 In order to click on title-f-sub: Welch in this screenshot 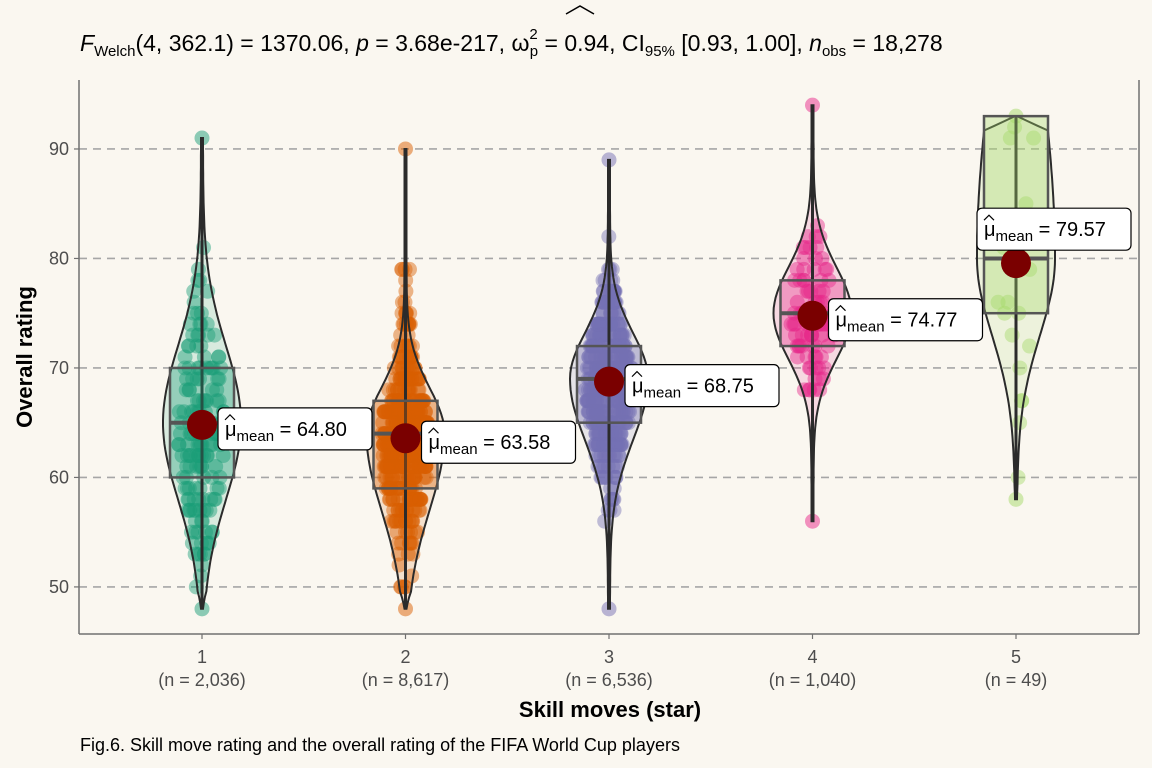, I will do `click(114, 51)`.